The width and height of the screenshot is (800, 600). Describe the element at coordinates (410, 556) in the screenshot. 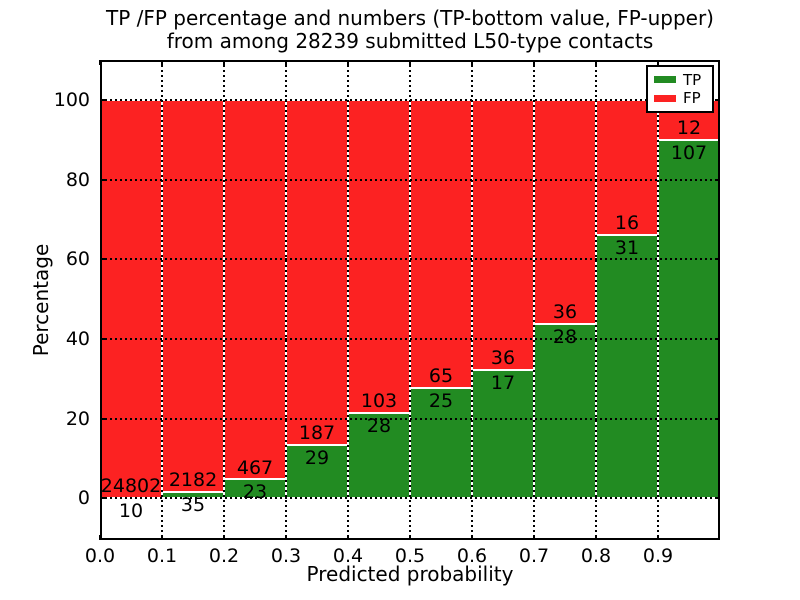

I see `x-tick-label: 0.5` at that location.